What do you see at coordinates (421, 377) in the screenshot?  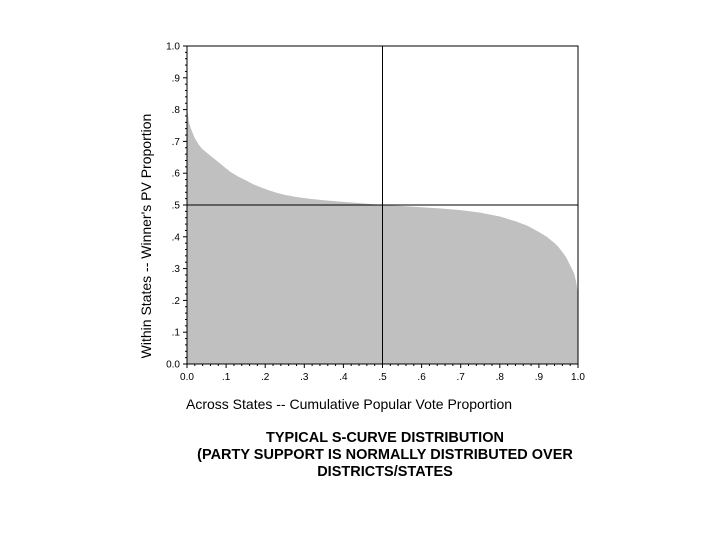 I see `x-tick-label: .6` at bounding box center [421, 377].